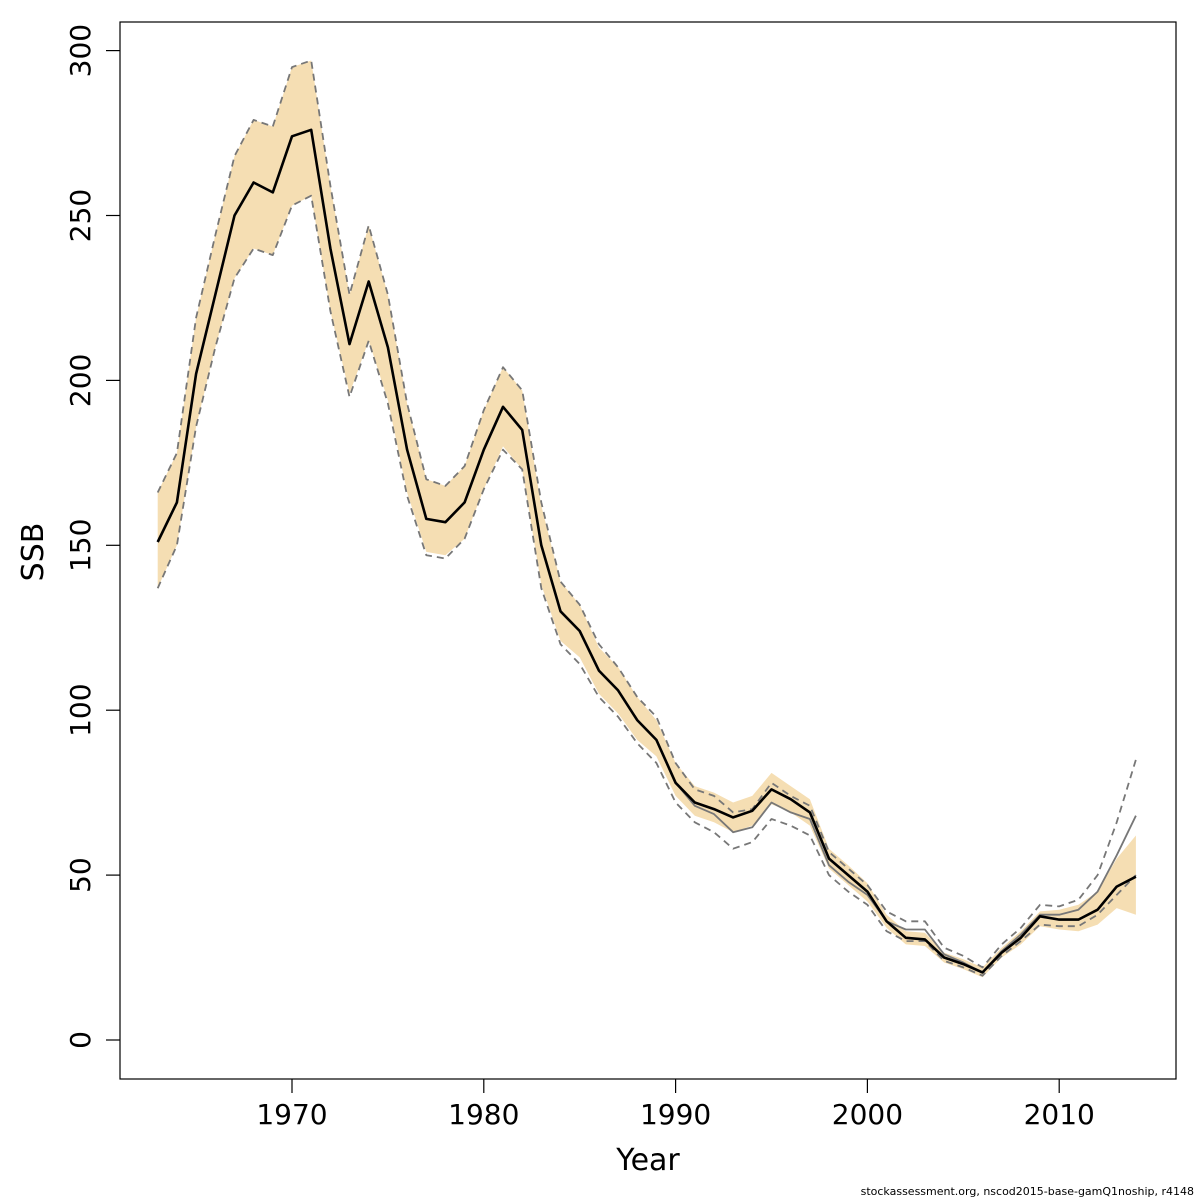 The height and width of the screenshot is (1200, 1200). I want to click on x-tick-label: 1970, so click(291, 1114).